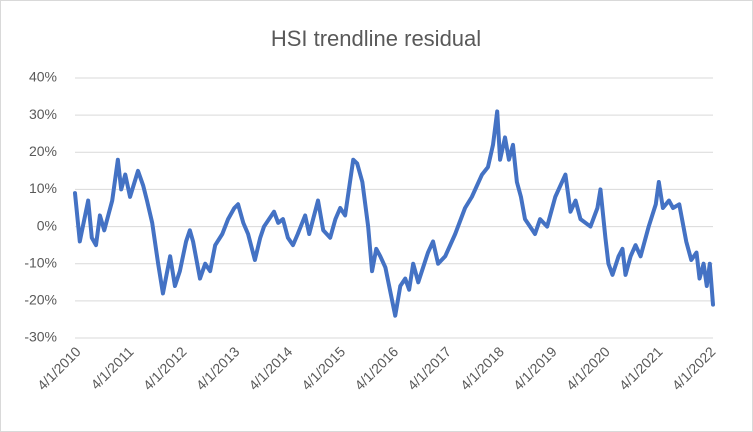 The height and width of the screenshot is (432, 753). Describe the element at coordinates (43, 77) in the screenshot. I see `y-tick-label: 40%` at that location.